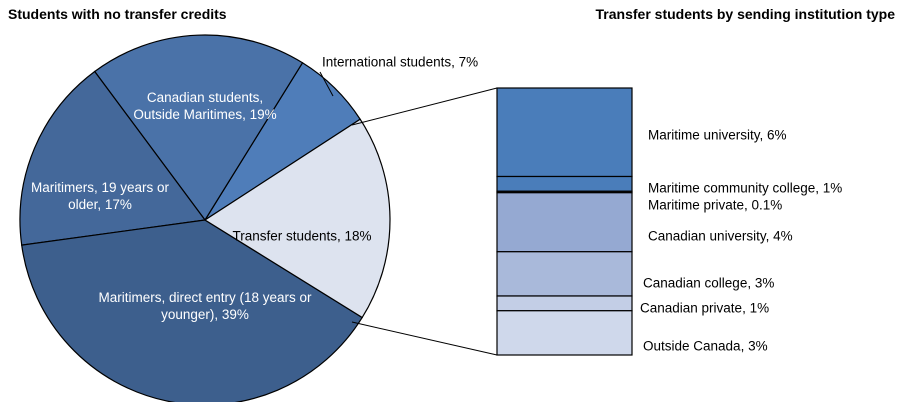  Describe the element at coordinates (709, 283) in the screenshot. I see `data-label: Canadian college, 3%` at that location.